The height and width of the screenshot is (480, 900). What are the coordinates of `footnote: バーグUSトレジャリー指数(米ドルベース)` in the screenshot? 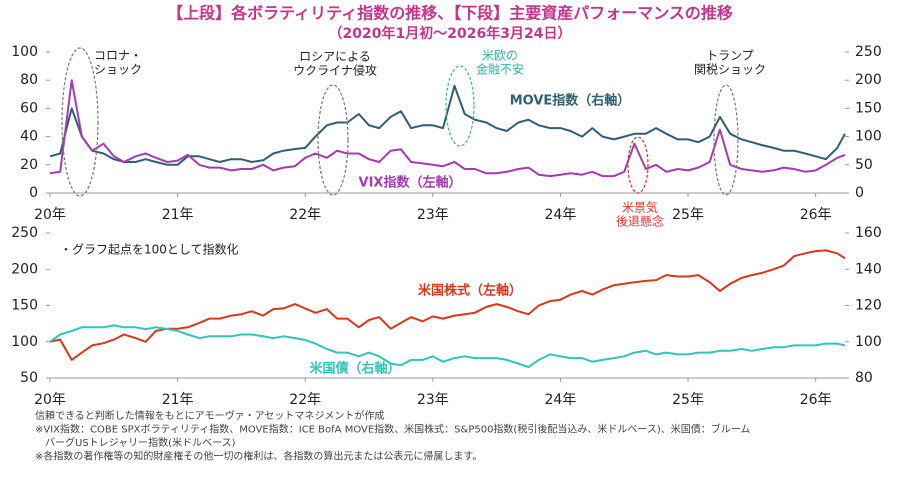 It's located at (135, 442).